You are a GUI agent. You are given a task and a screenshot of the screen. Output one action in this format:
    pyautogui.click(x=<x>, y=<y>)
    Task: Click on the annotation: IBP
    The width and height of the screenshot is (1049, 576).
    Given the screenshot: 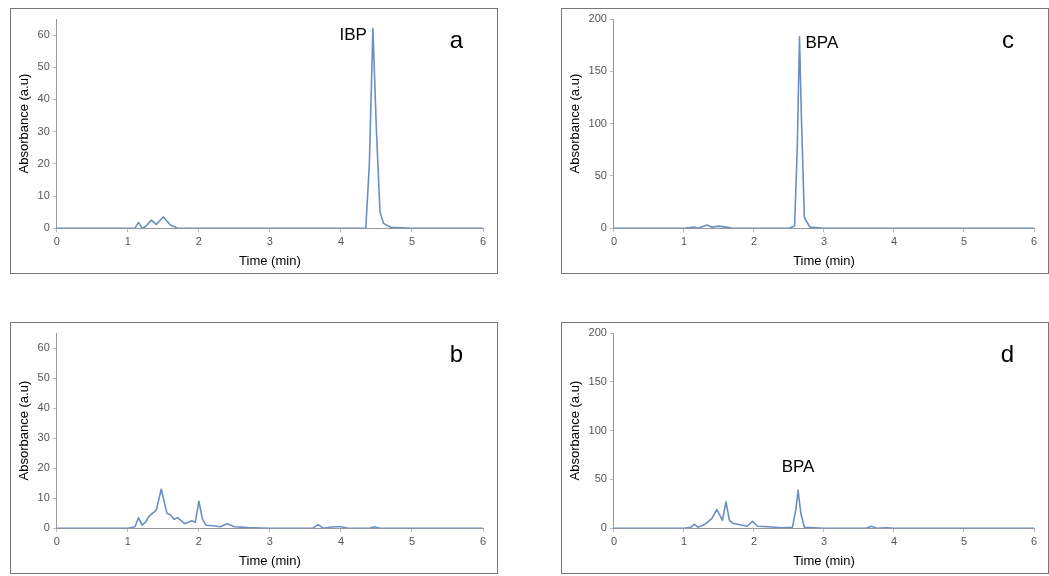 What is the action you would take?
    pyautogui.click(x=353, y=34)
    